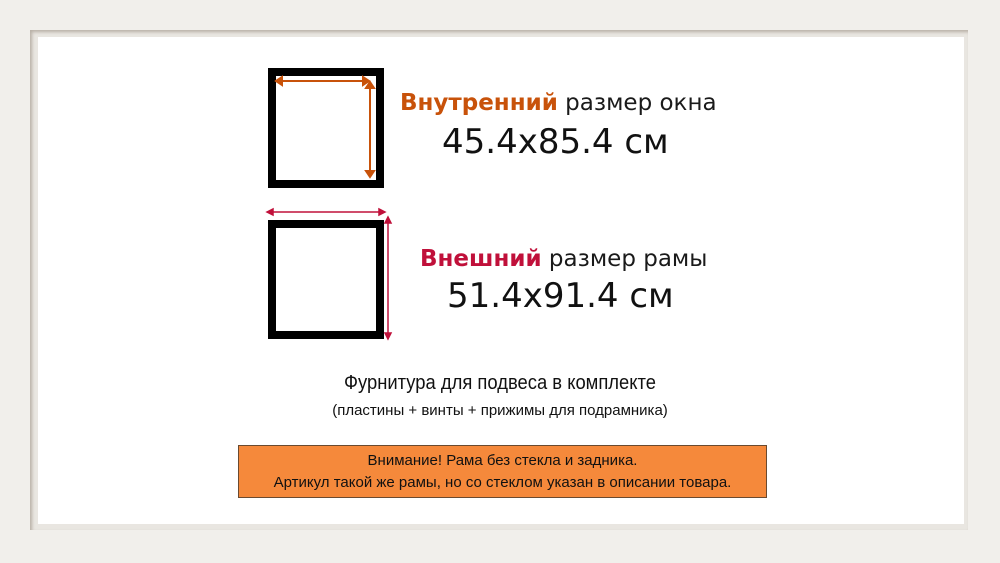 Image resolution: width=1000 pixels, height=563 pixels. I want to click on inner-size-label: Внутренний размер окна, so click(558, 103).